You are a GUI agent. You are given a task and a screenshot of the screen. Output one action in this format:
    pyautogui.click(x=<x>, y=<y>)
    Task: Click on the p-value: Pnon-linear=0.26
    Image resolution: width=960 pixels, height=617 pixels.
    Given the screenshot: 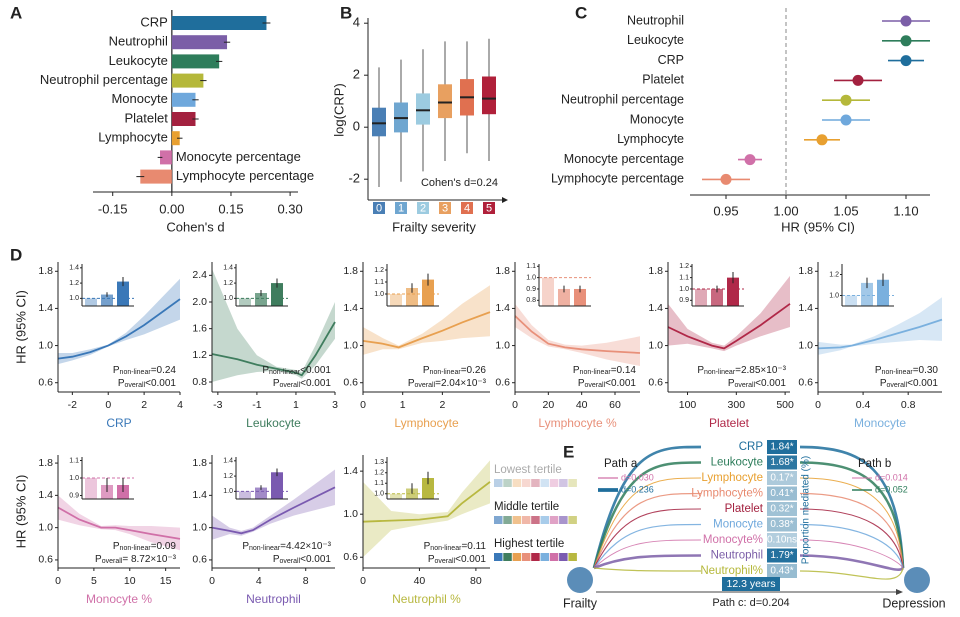 What is the action you would take?
    pyautogui.click(x=455, y=370)
    